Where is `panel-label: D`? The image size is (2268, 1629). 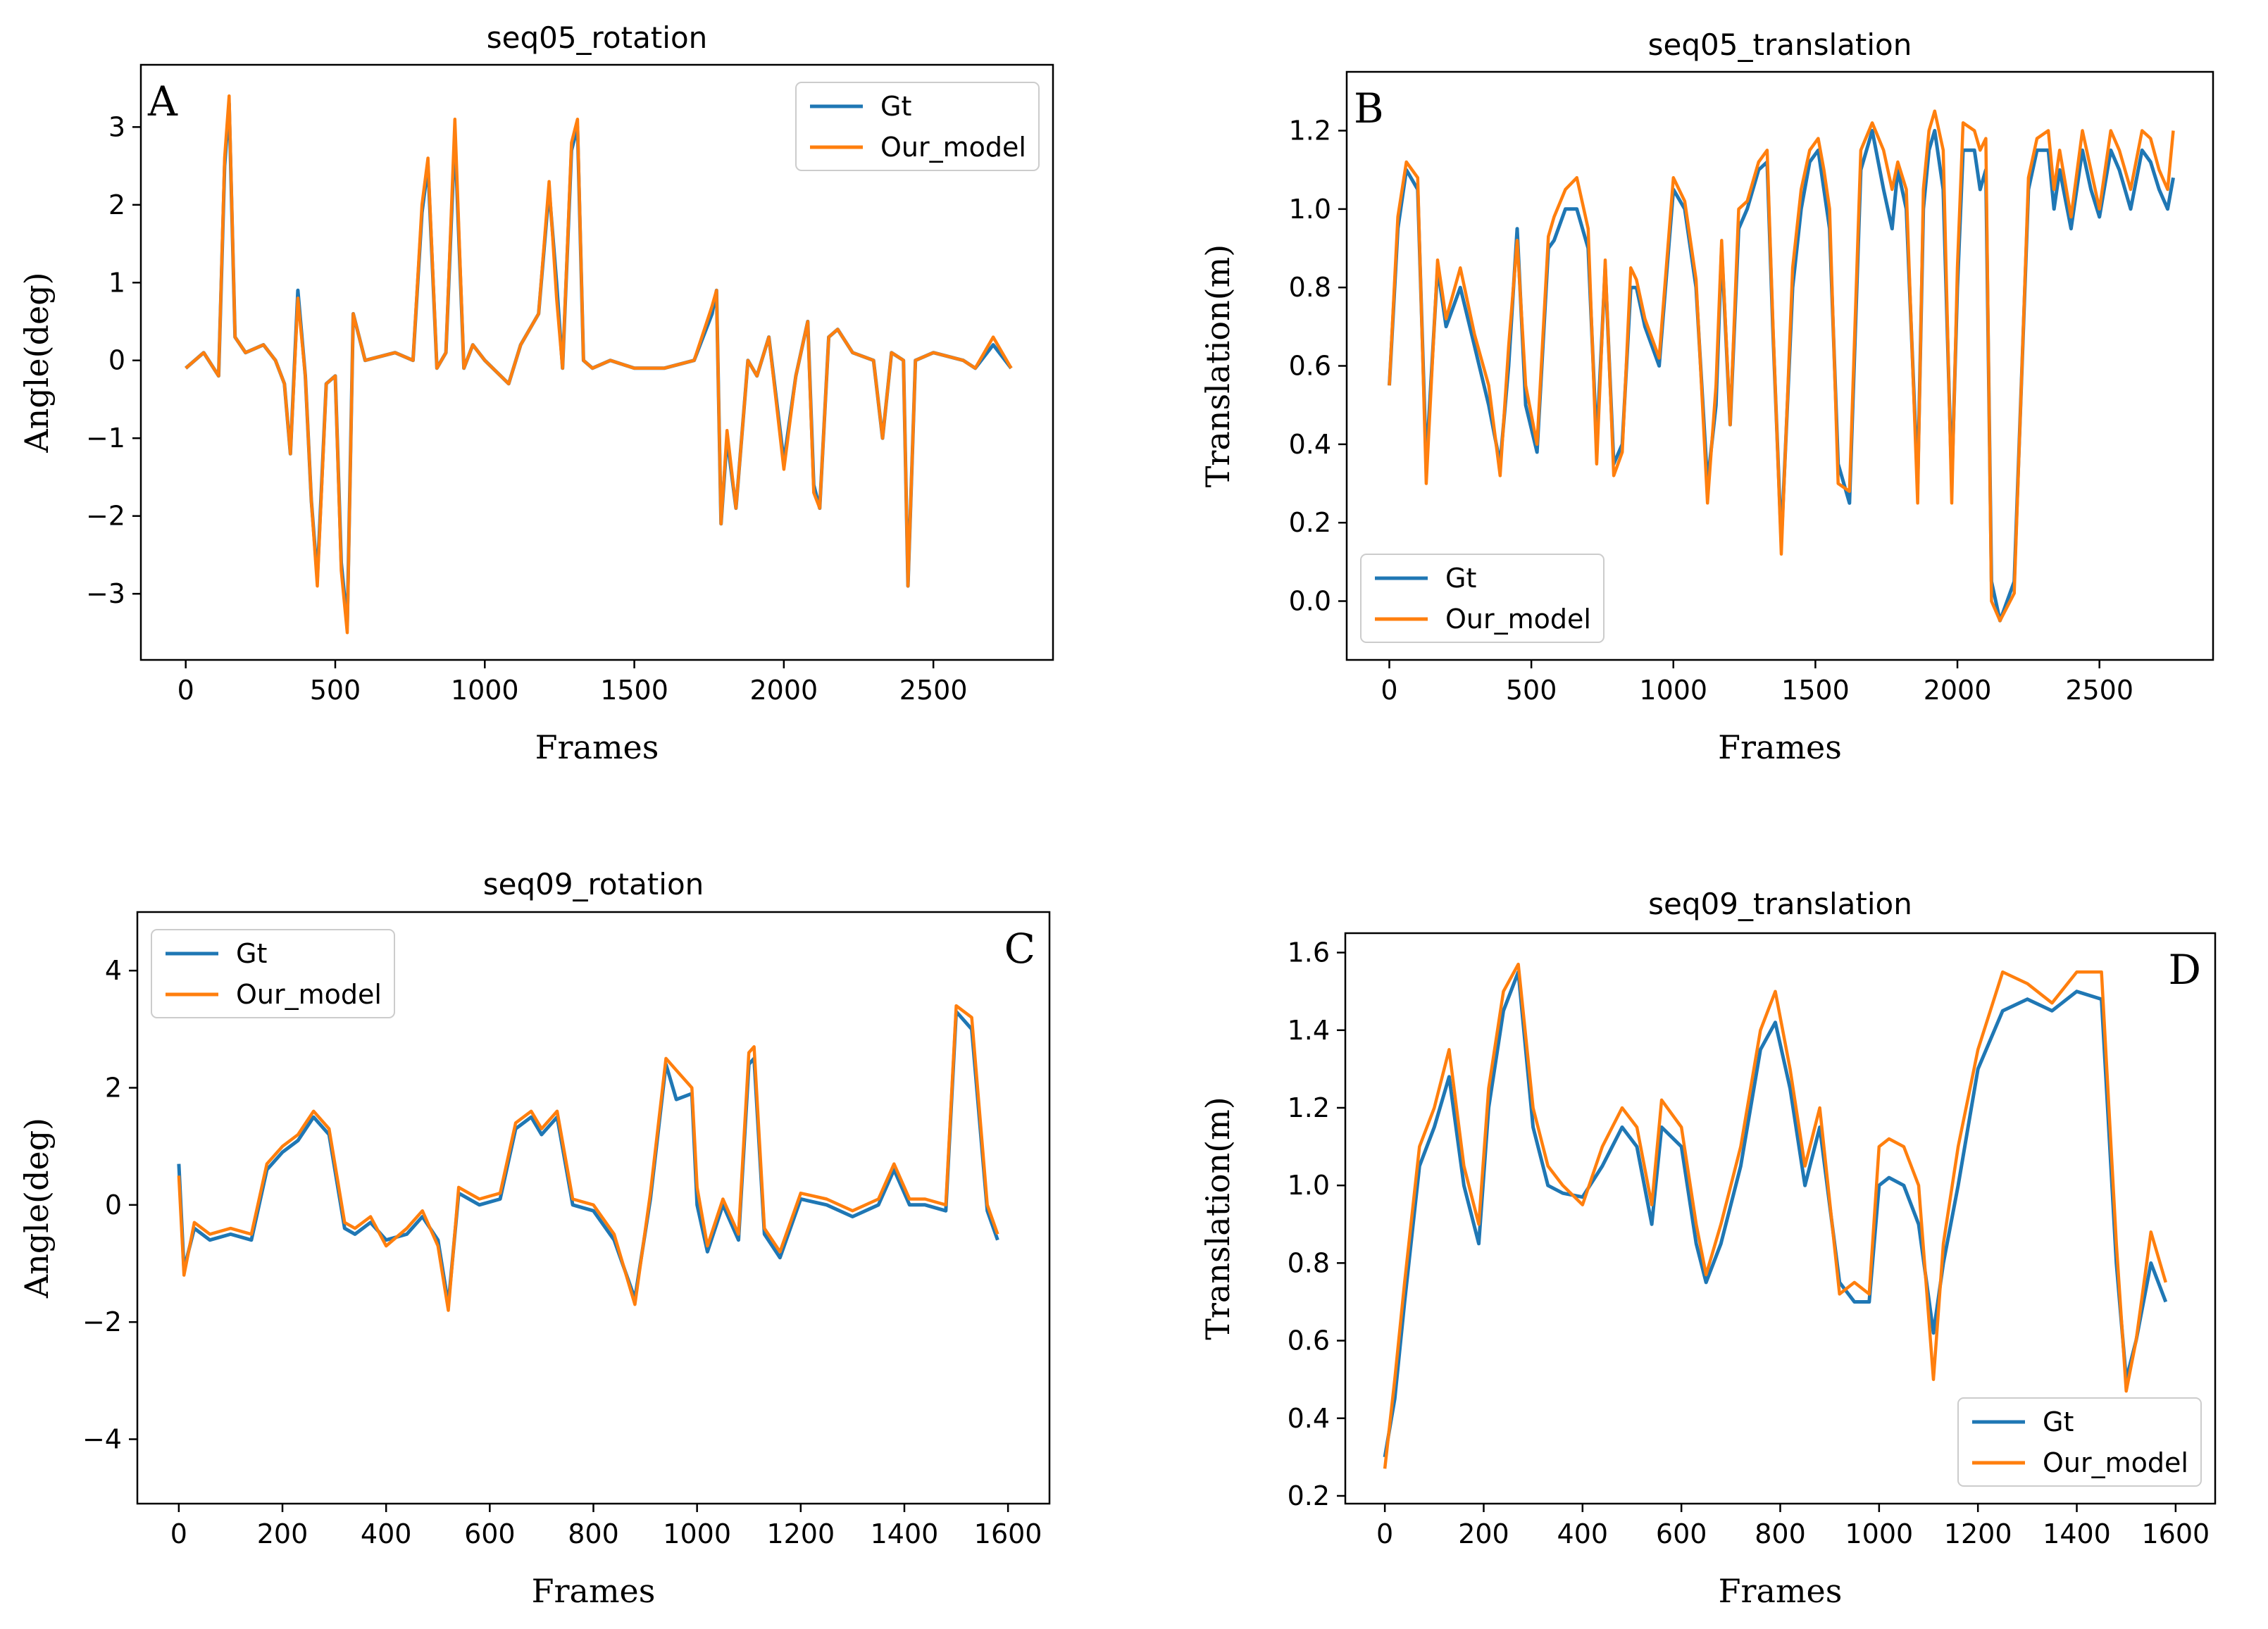 panel-label: D is located at coordinates (2185, 970).